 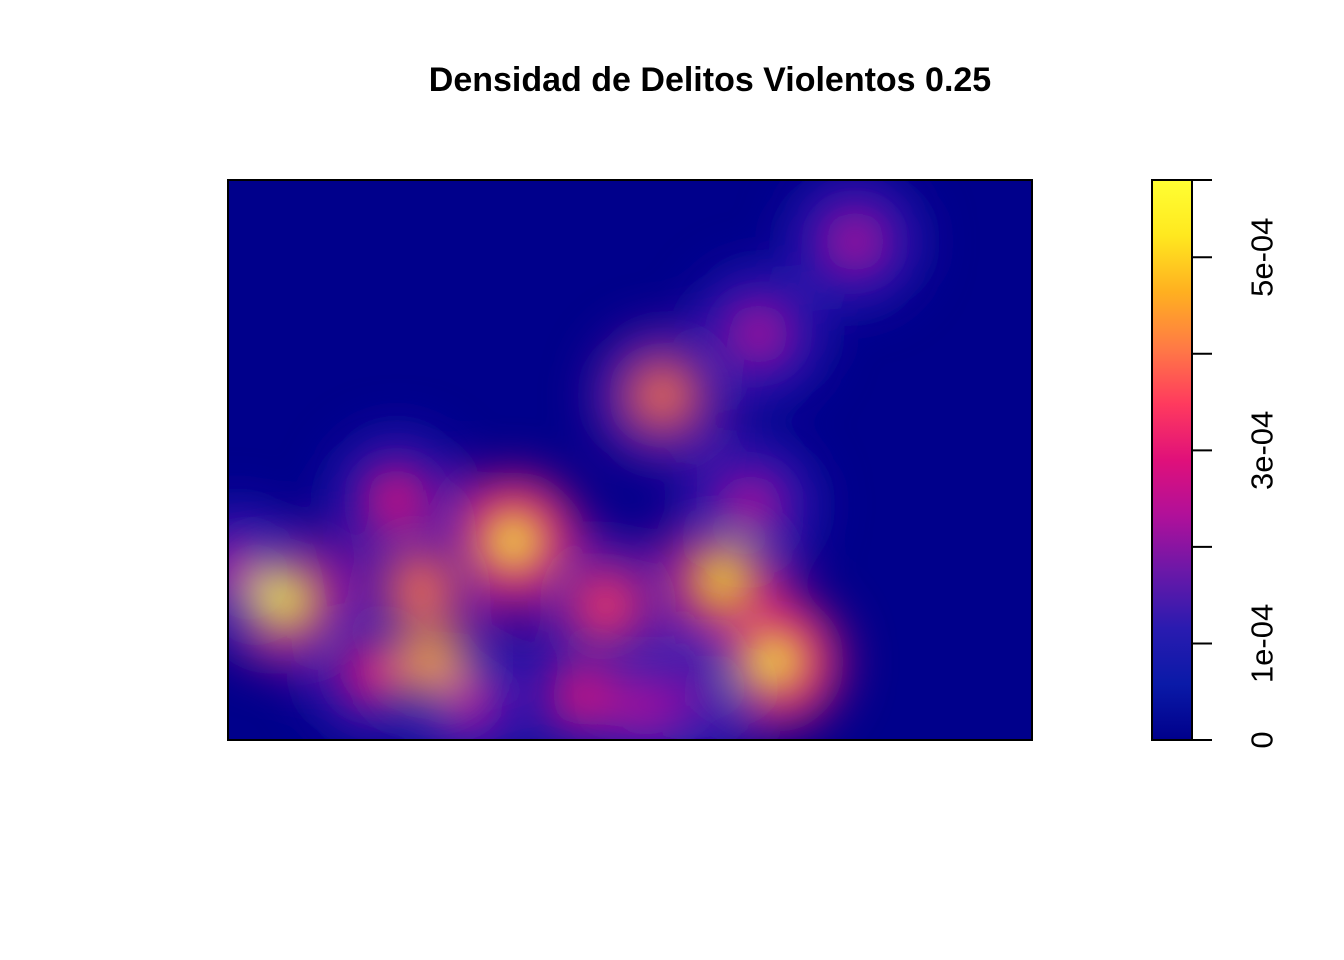 What do you see at coordinates (1262, 643) in the screenshot?
I see `colorbar-tick-label: 1e-04` at bounding box center [1262, 643].